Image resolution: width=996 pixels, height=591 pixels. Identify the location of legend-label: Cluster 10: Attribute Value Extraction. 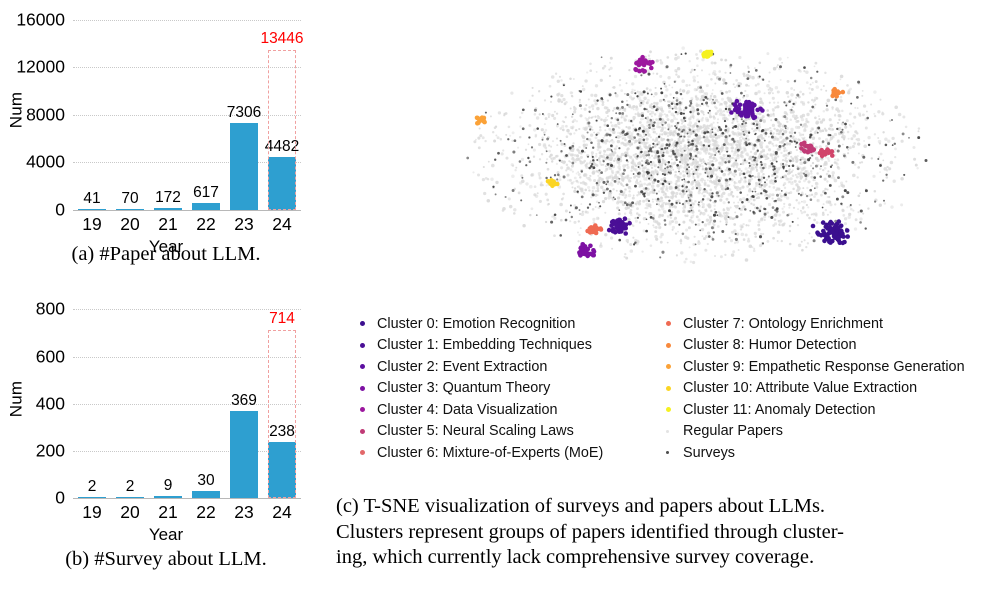
(800, 388).